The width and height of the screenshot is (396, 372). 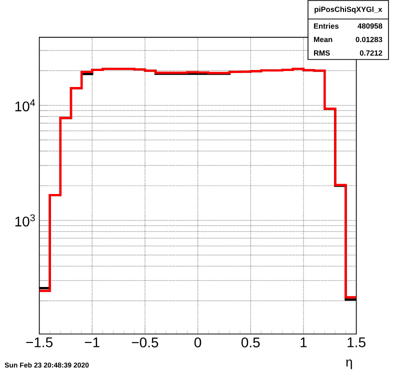 What do you see at coordinates (250, 343) in the screenshot?
I see `x-tick-label: 0.5` at bounding box center [250, 343].